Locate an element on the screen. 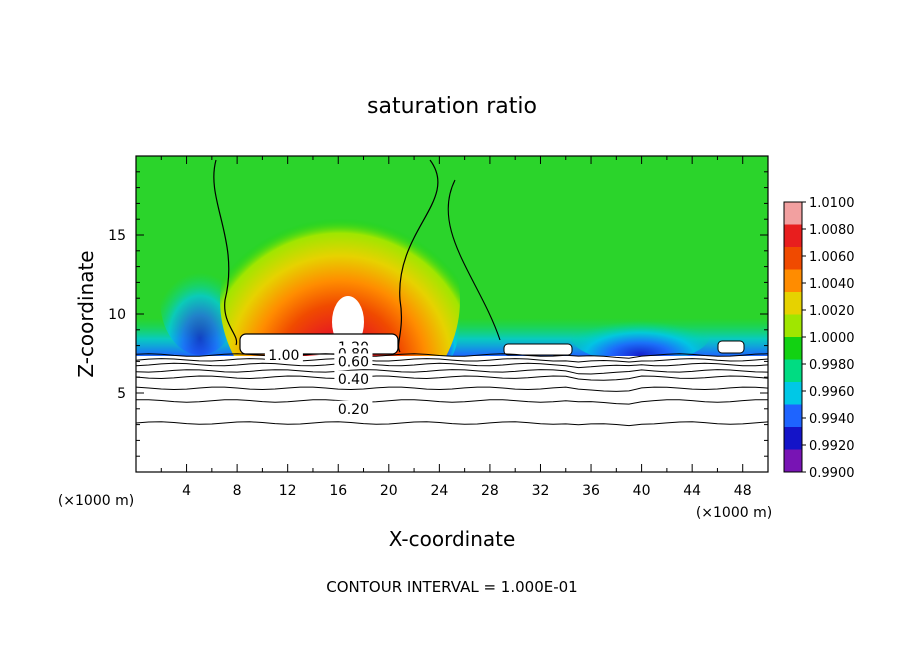 The image size is (904, 654). contour-label-3: 0.60 is located at coordinates (353, 362).